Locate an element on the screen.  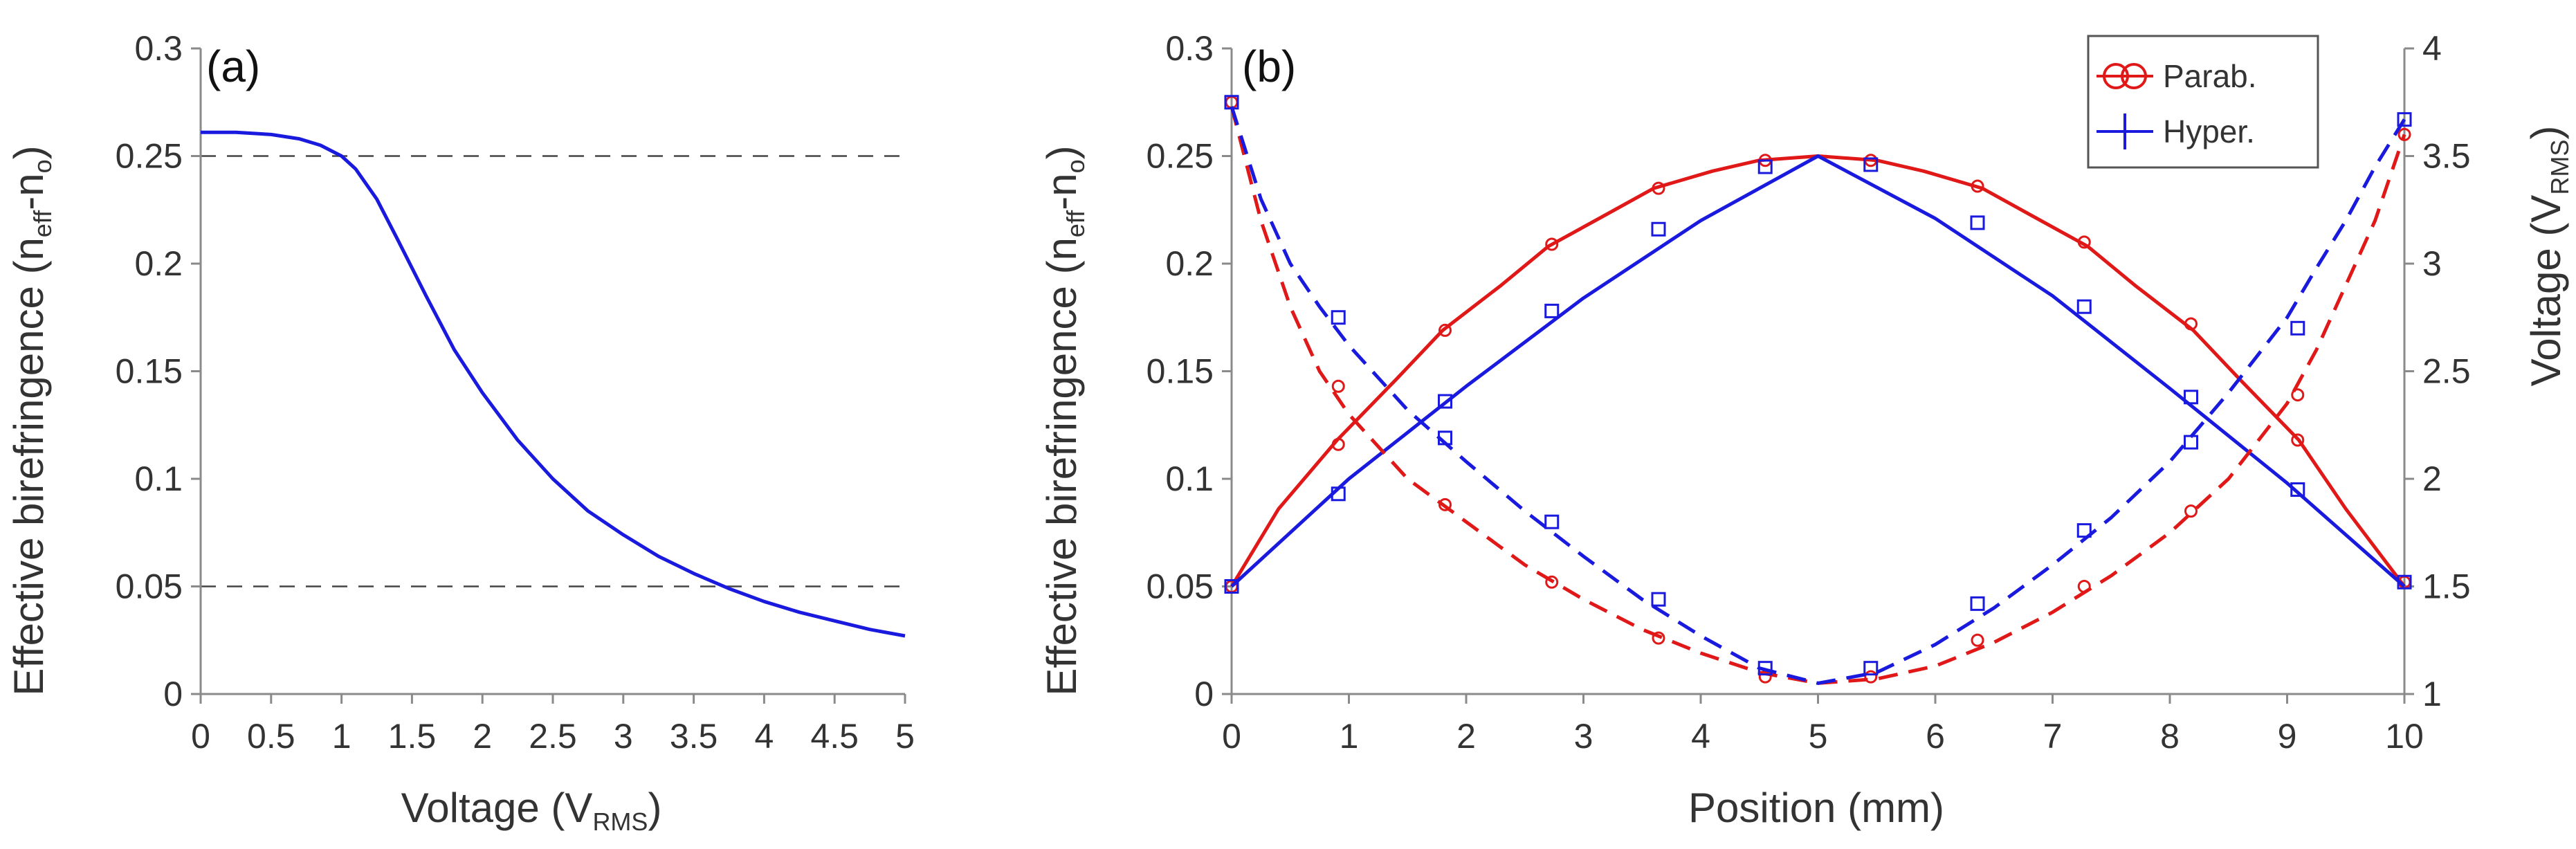
panel-b-label: (b) is located at coordinates (1269, 66).